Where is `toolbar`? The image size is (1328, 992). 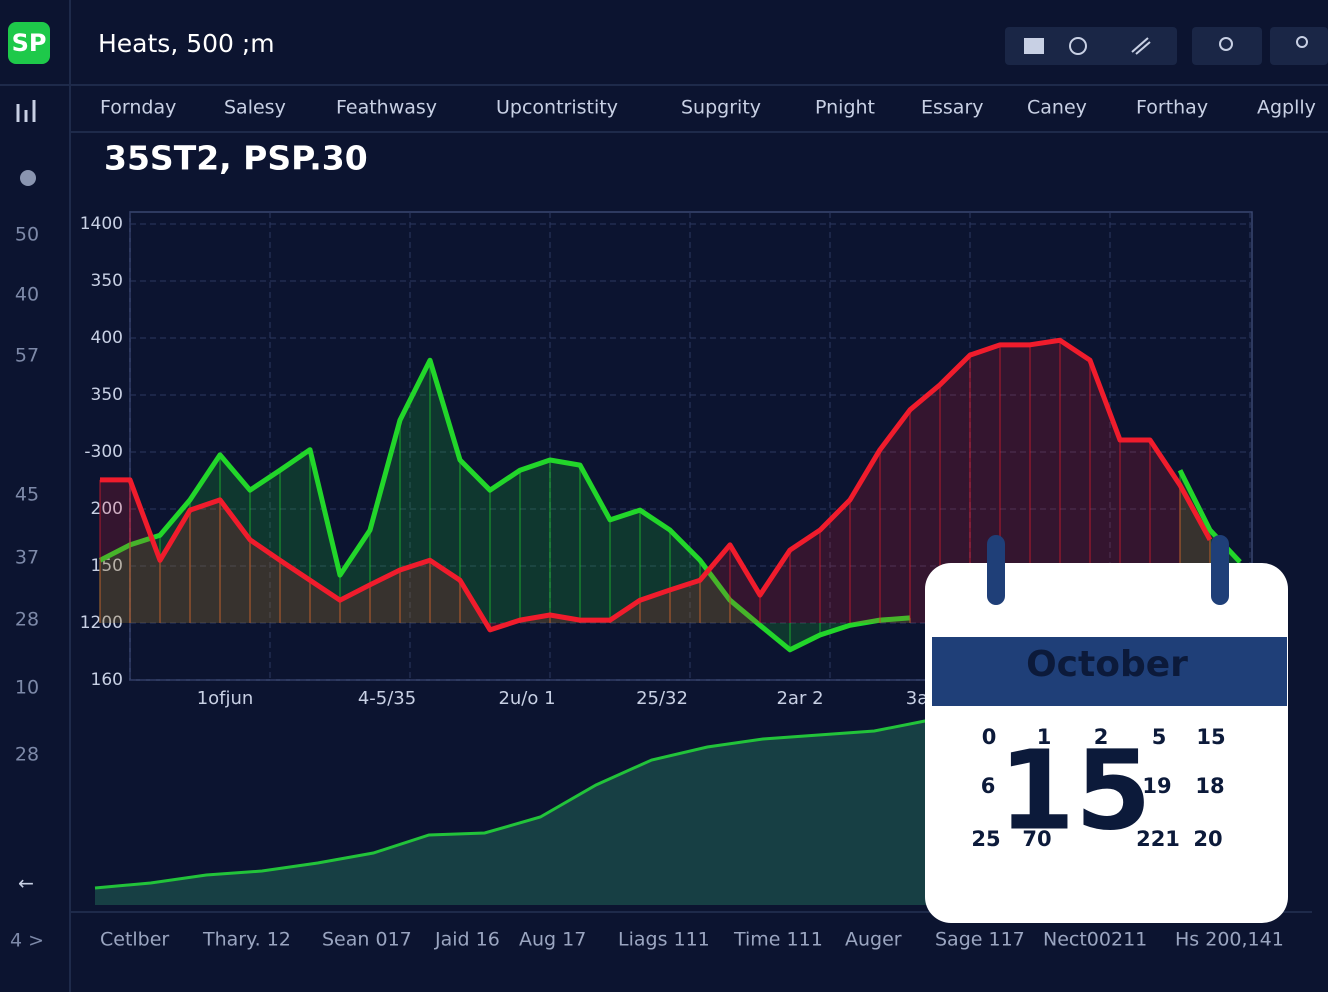
toolbar is located at coordinates (1091, 46).